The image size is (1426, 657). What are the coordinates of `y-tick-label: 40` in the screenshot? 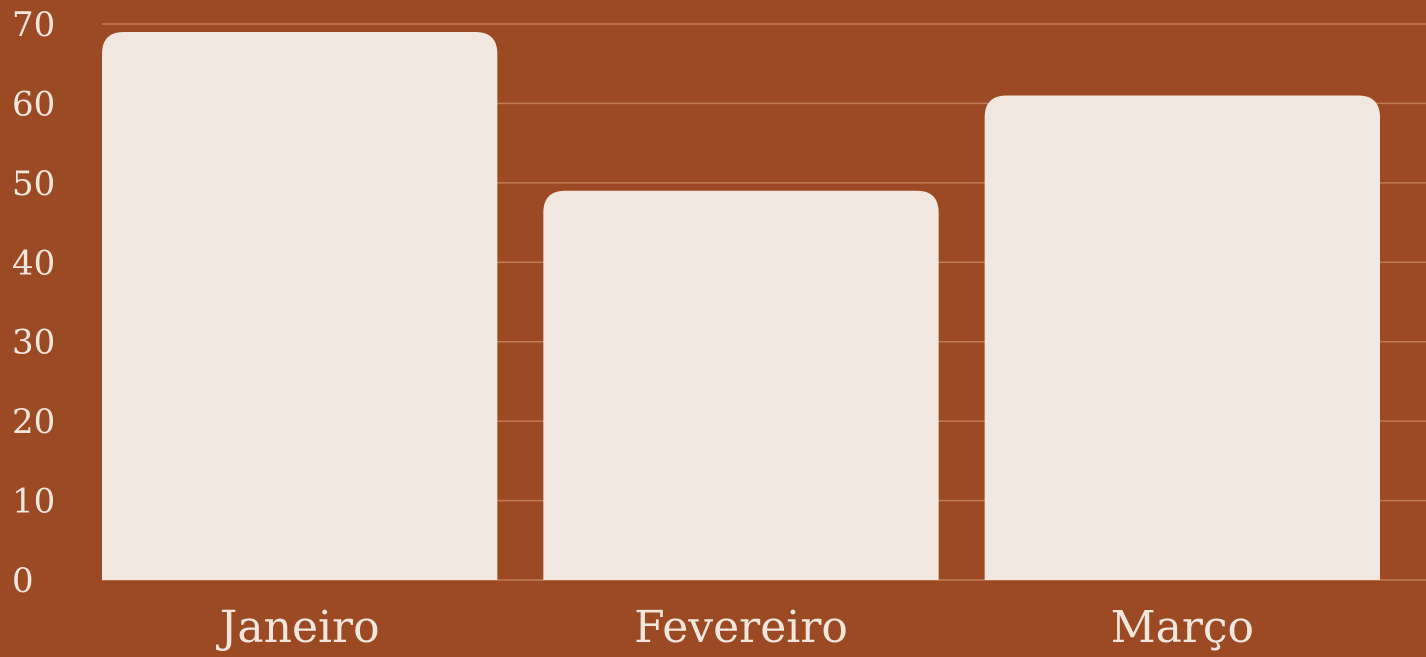 It's located at (33, 263).